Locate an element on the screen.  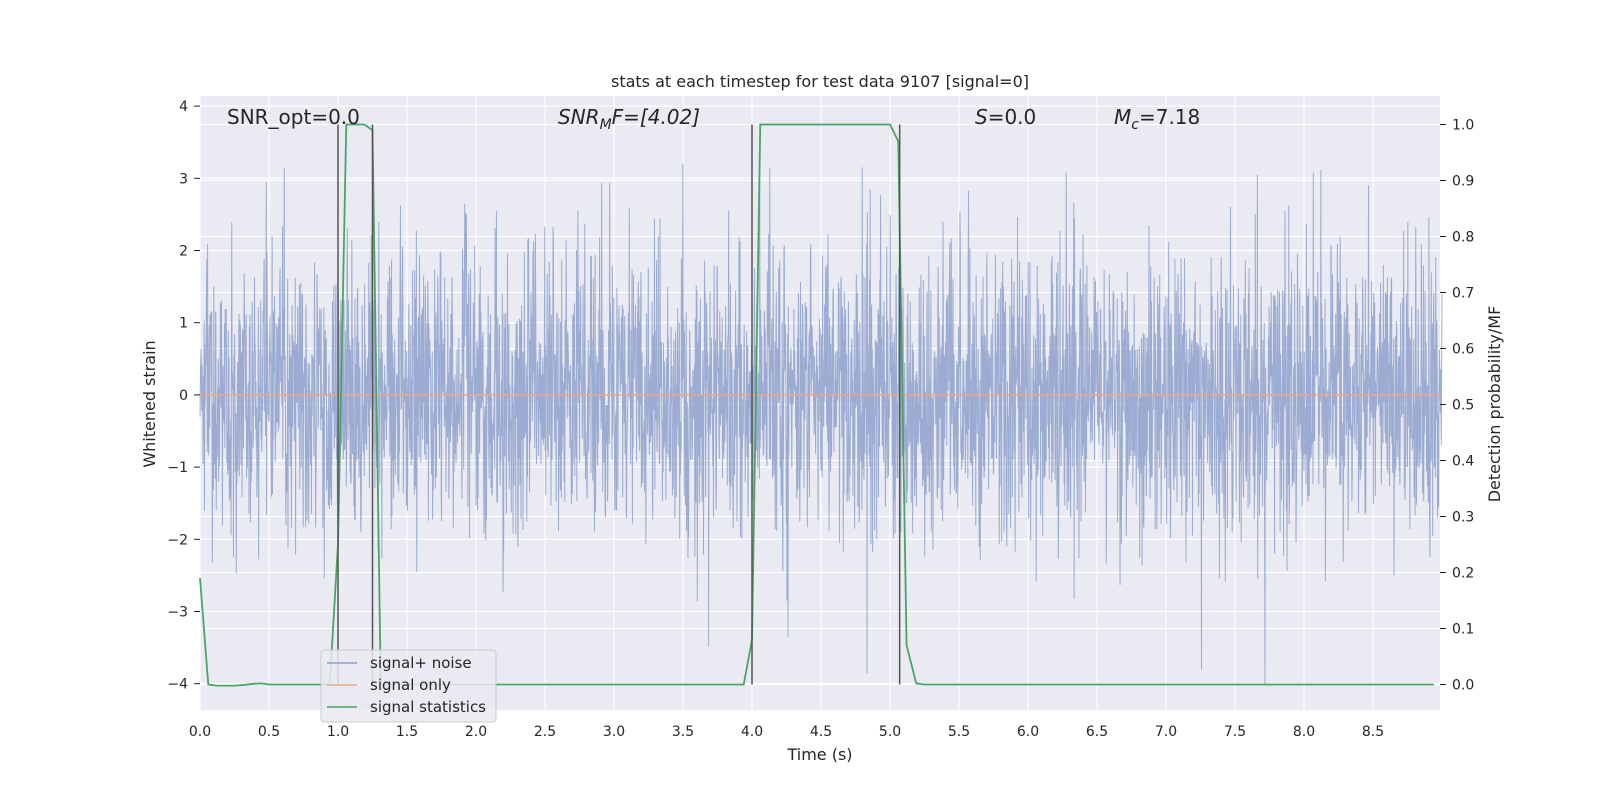
x-tick-label: 6.0 is located at coordinates (1028, 732).